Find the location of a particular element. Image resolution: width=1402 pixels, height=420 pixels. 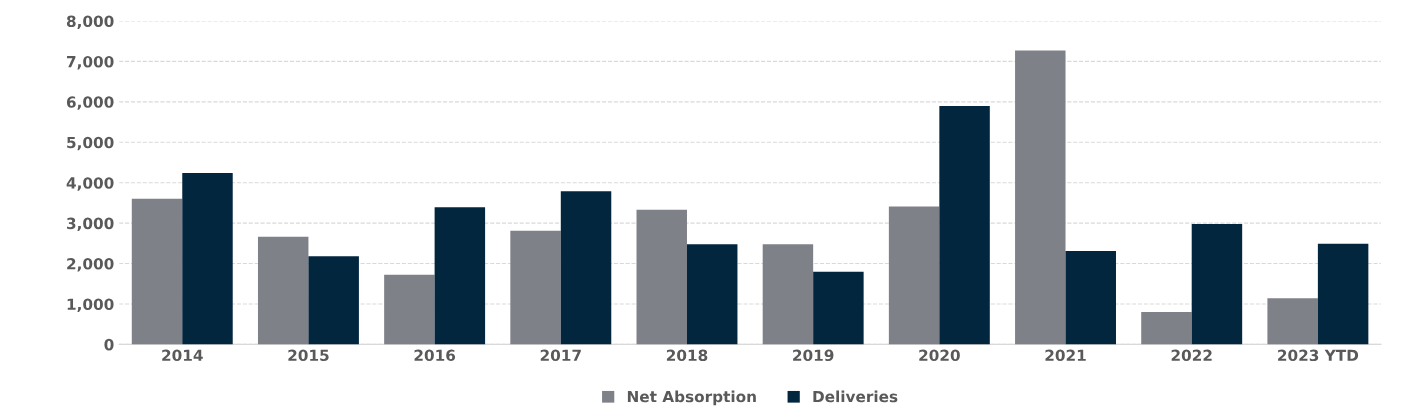

x-tick-label: 2017 is located at coordinates (560, 355).